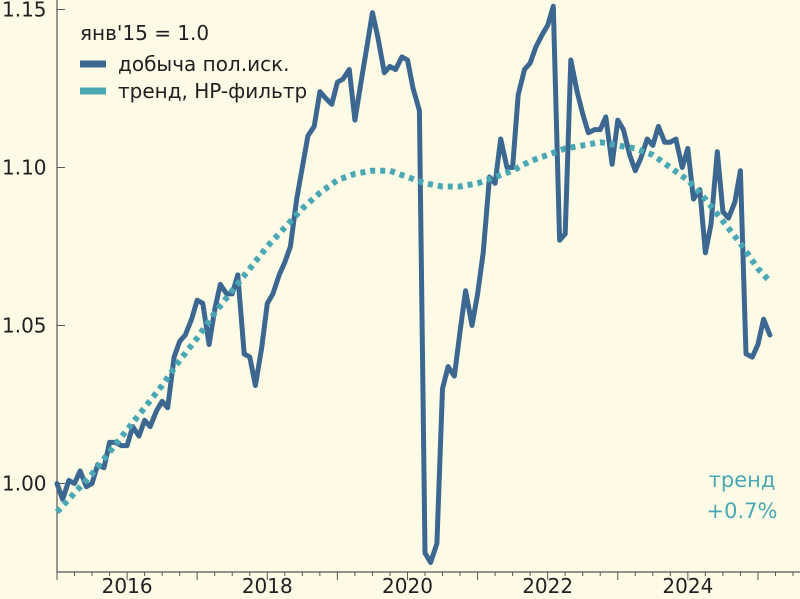  What do you see at coordinates (742, 480) in the screenshot?
I see `annotation-line-1: тренд` at bounding box center [742, 480].